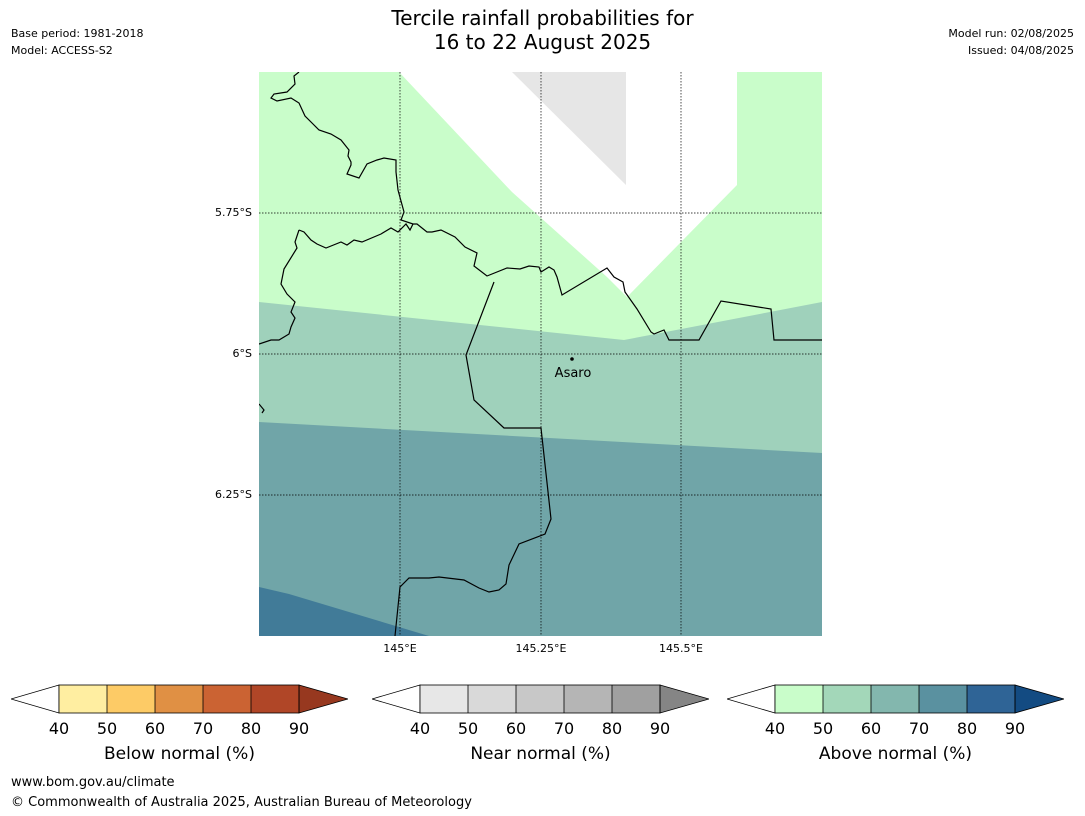  I want to click on legend-below-normal: 40 50 60 70 80 90 Below normal (%), so click(179, 726).